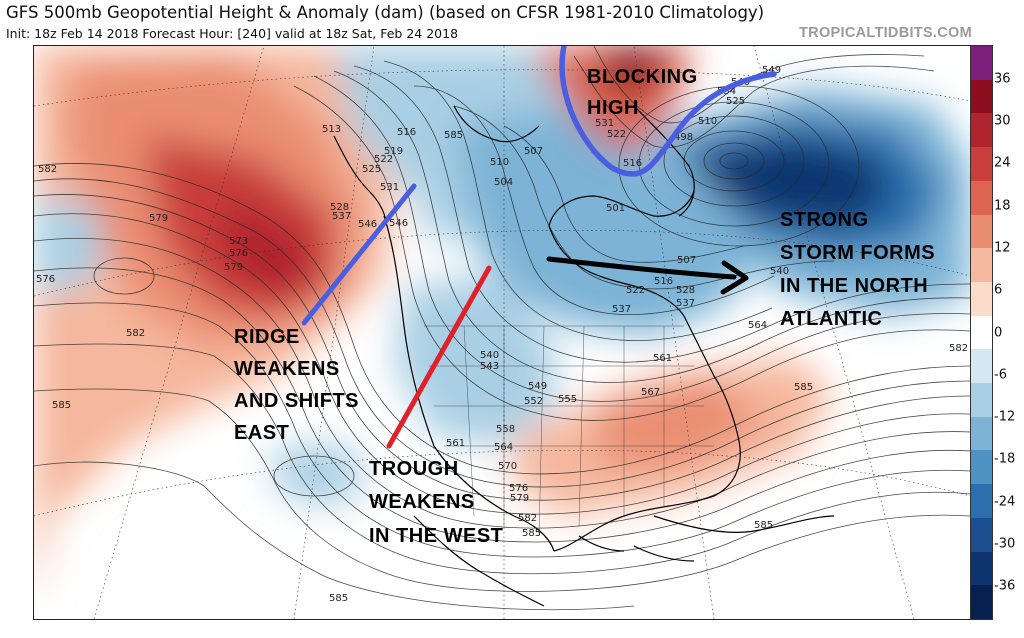 The width and height of the screenshot is (1024, 638). What do you see at coordinates (641, 268) in the screenshot?
I see `storm-arrow` at bounding box center [641, 268].